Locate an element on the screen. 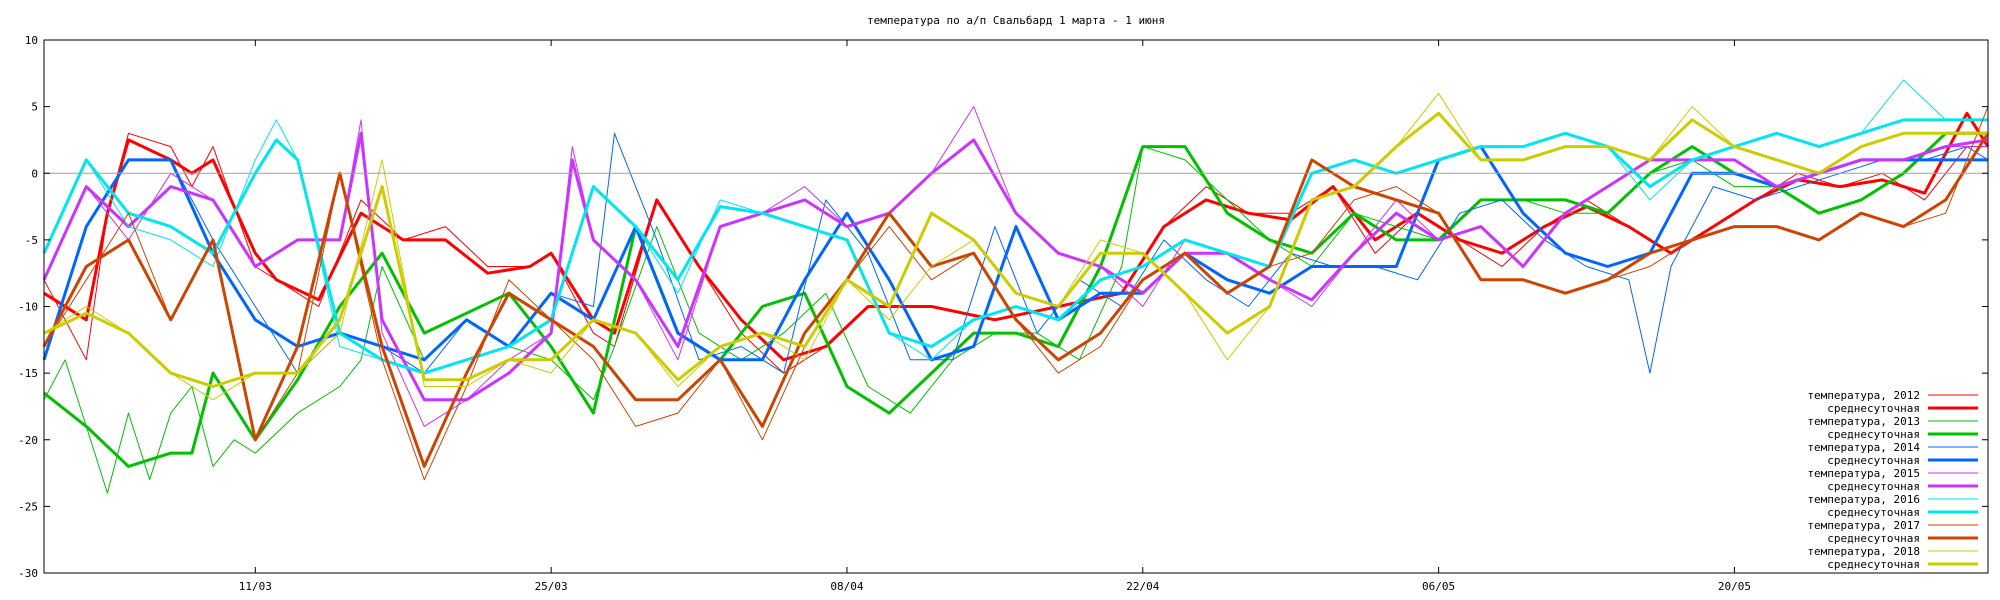 The height and width of the screenshot is (600, 2000). x-tick-label: 11/03 is located at coordinates (255, 586).